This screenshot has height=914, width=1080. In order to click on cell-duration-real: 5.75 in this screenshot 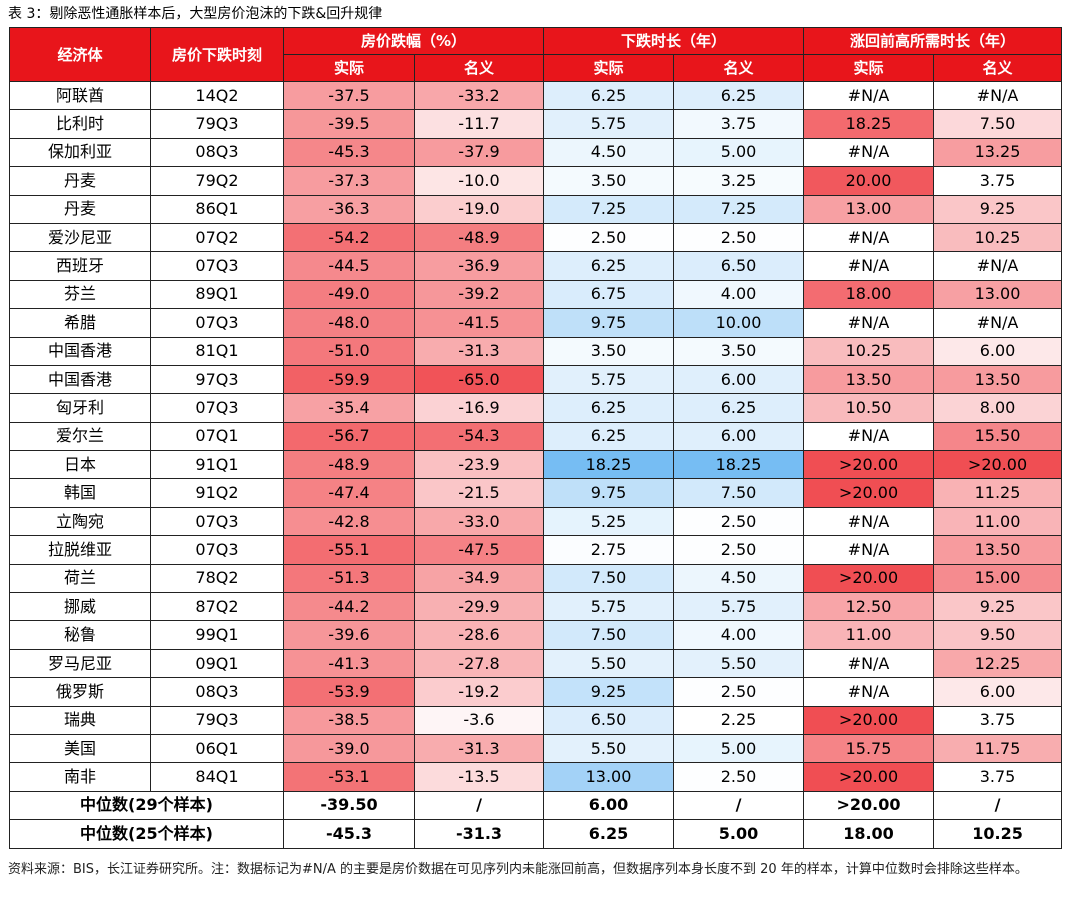, I will do `click(608, 607)`.